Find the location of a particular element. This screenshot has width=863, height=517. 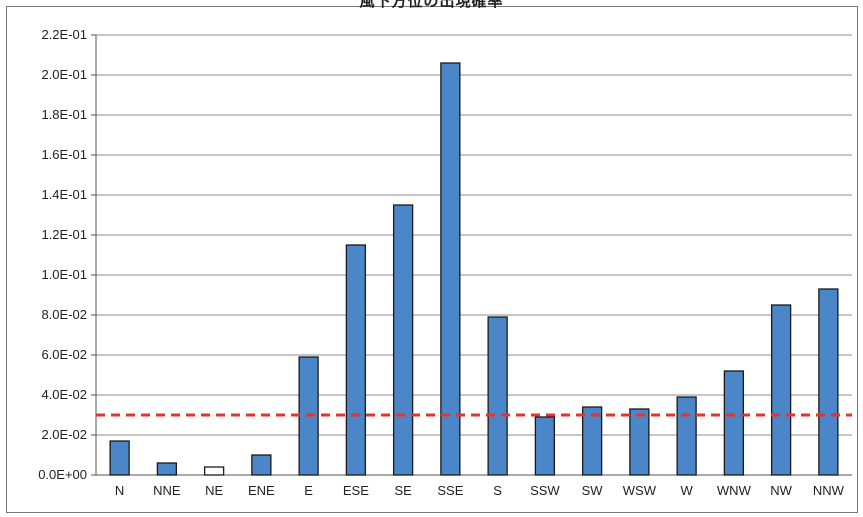

x-tick-label-ese: ESE is located at coordinates (356, 490).